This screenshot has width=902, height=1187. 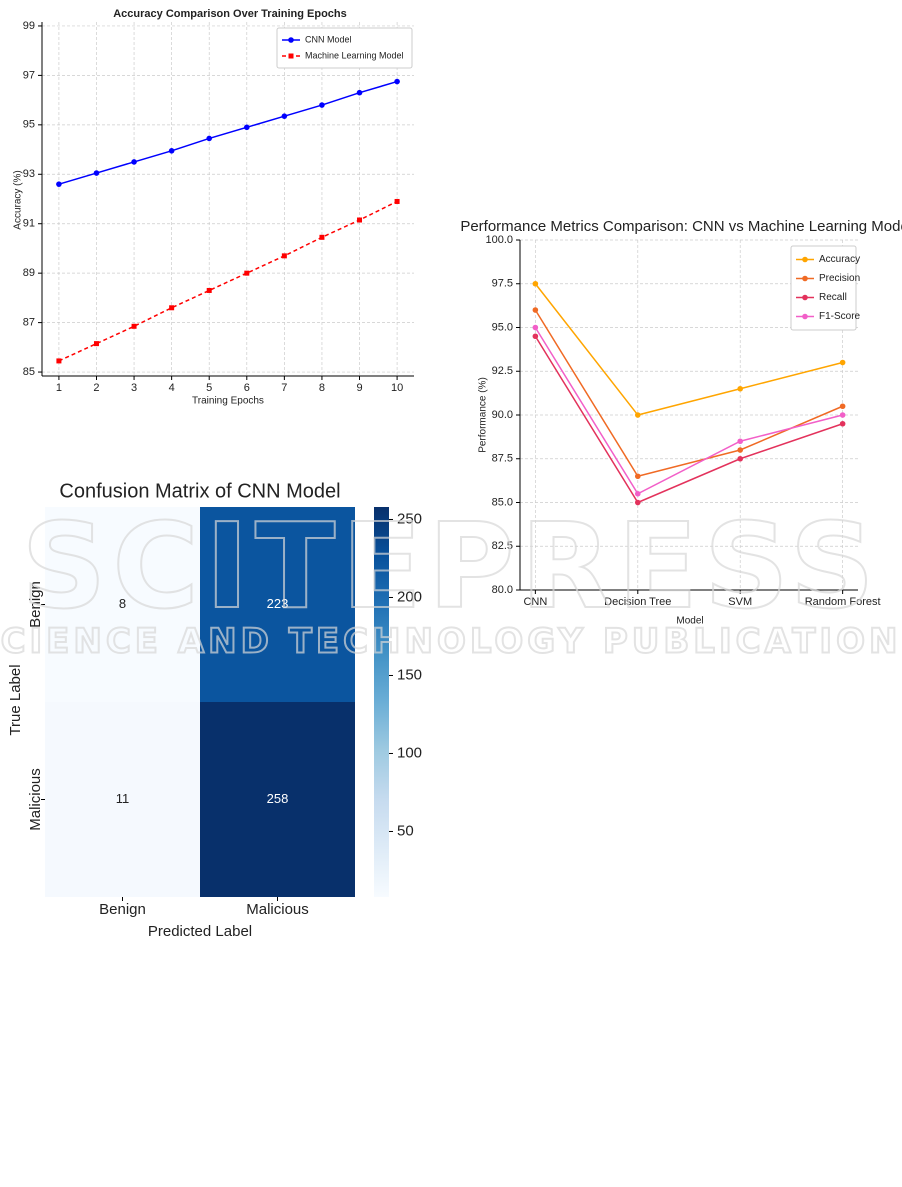 I want to click on legend-label: Precision, so click(x=839, y=278).